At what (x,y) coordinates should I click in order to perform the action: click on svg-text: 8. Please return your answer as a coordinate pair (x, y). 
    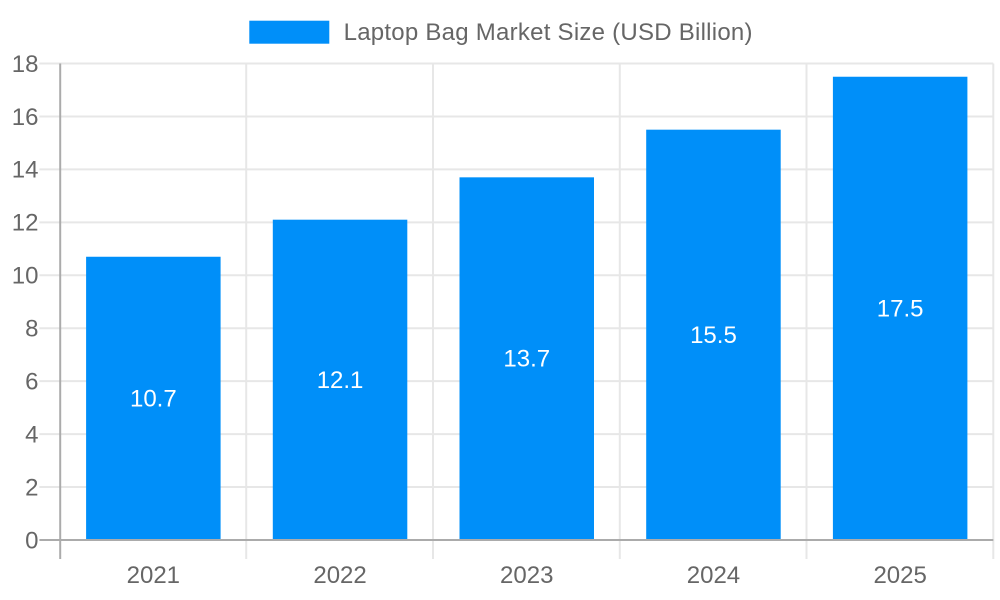
    Looking at the image, I should click on (31, 329).